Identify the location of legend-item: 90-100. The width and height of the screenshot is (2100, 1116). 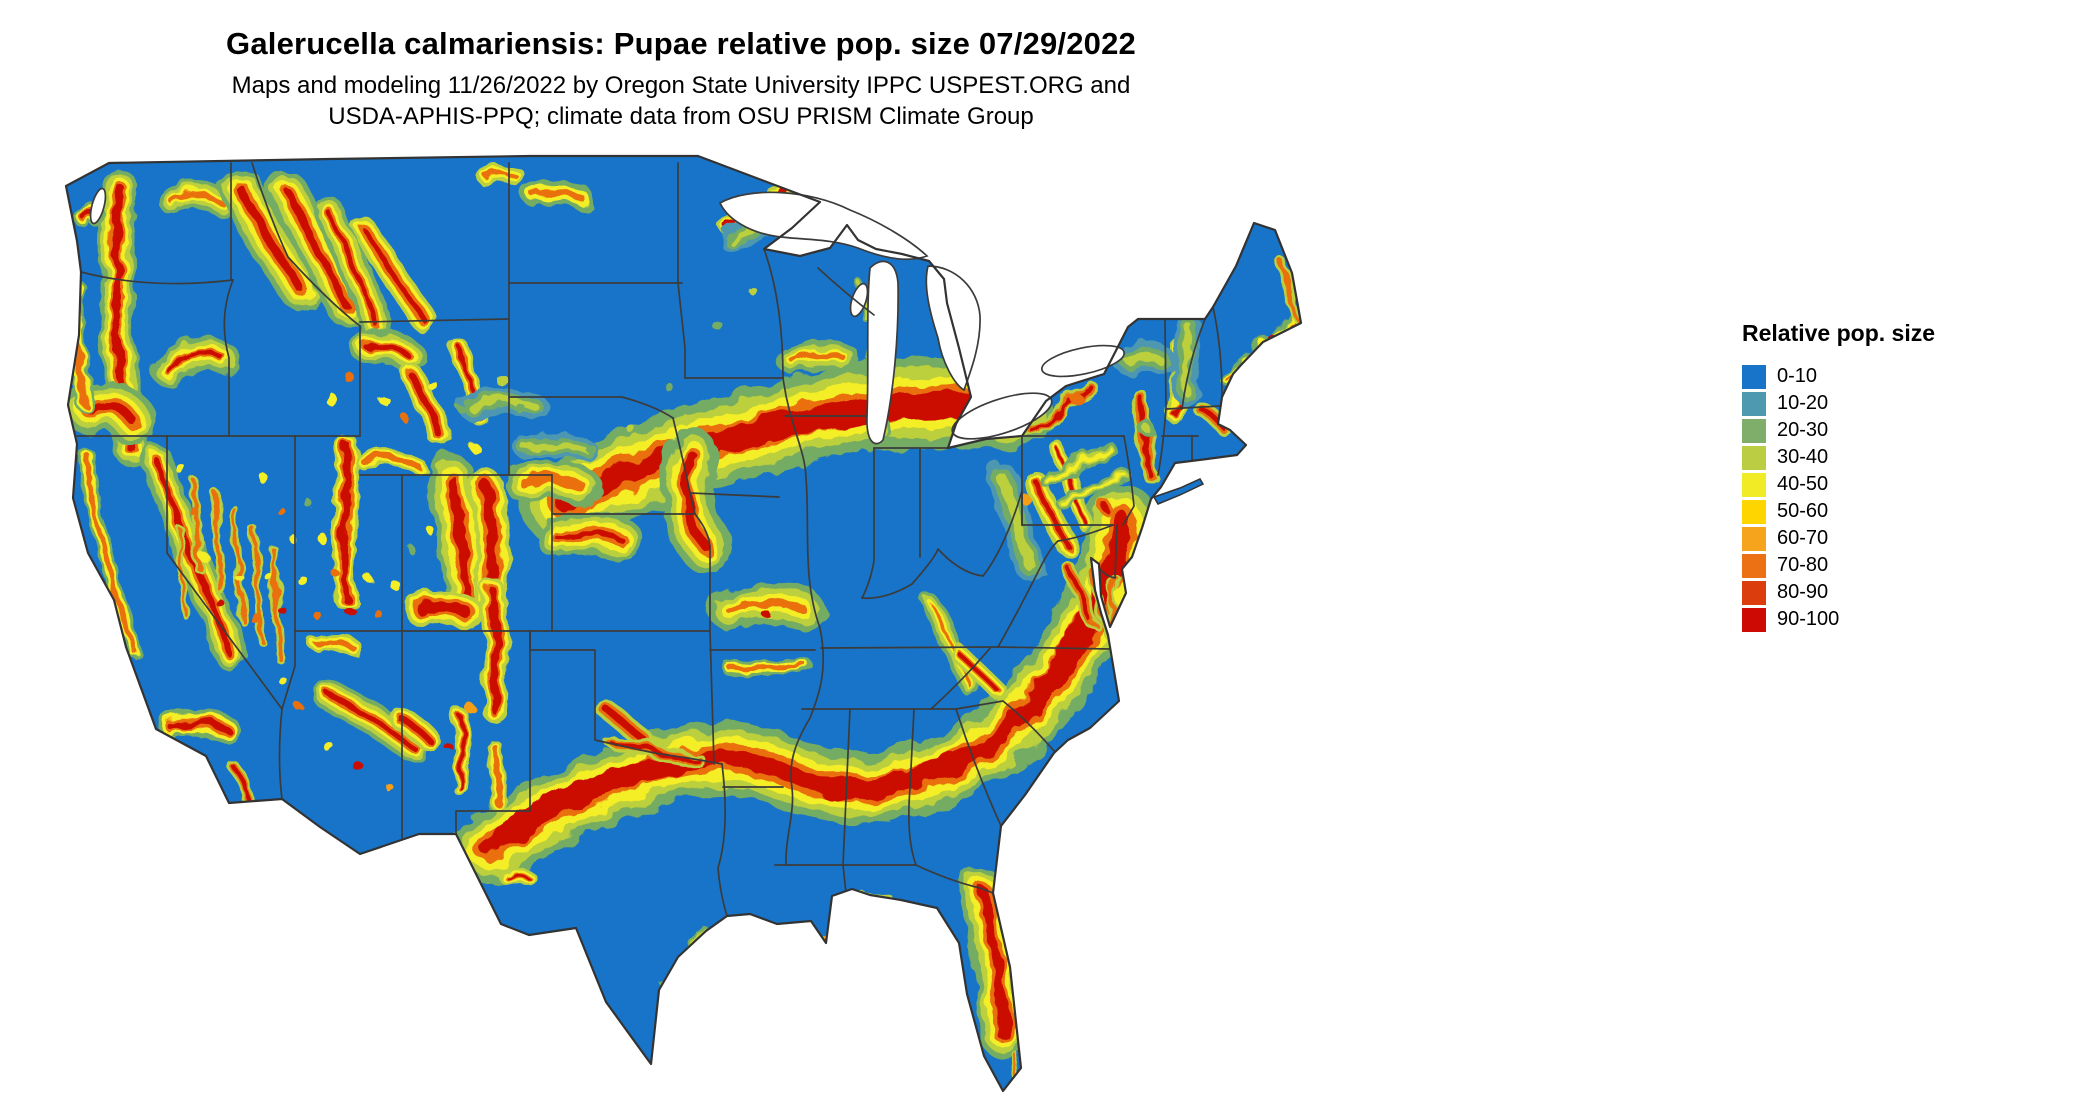
(1838, 619).